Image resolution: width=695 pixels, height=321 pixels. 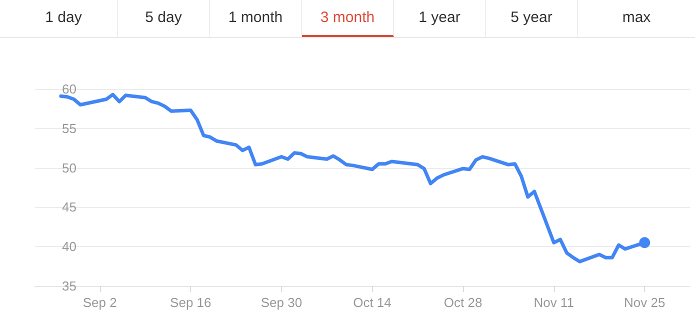 I want to click on y-tick-label: 50, so click(x=69, y=168).